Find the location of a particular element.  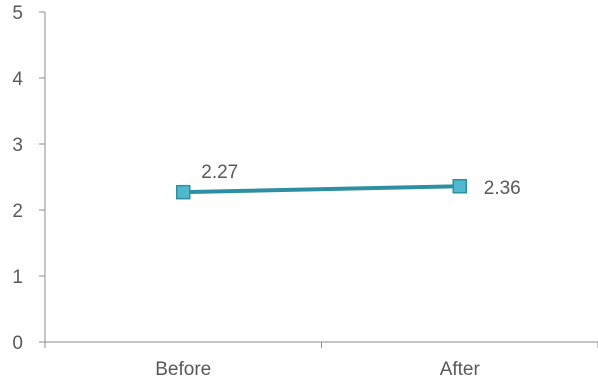

y-tick-label: 3 is located at coordinates (17, 145).